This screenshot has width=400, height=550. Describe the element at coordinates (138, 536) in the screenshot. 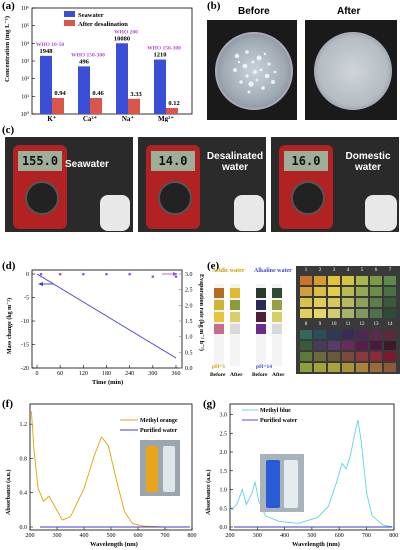

I see `x-tick: 600` at that location.